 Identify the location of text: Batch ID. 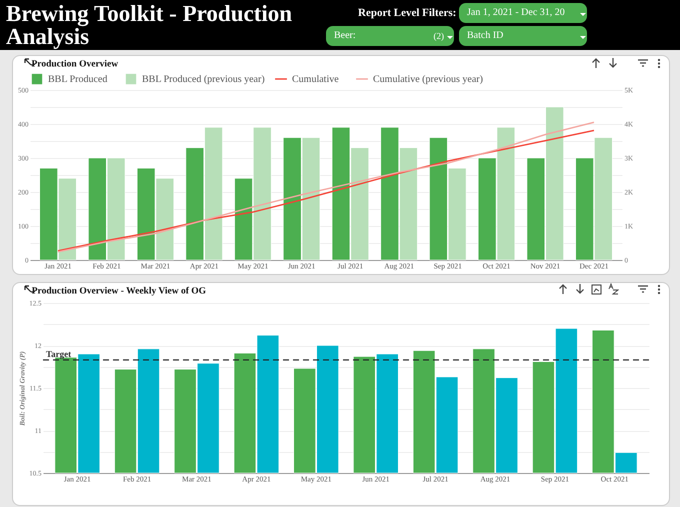
(523, 36).